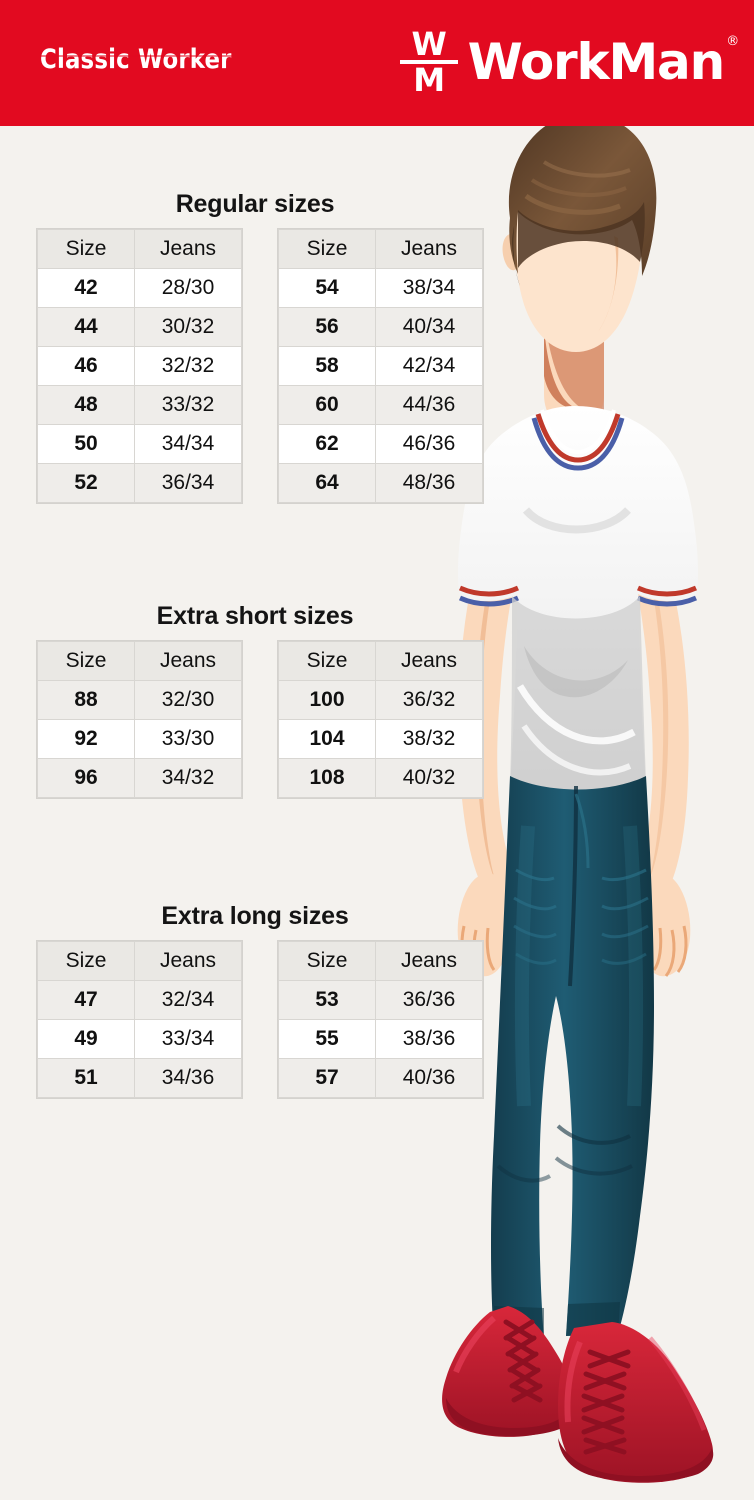 The image size is (754, 1500). I want to click on cell-jeans: 36/36, so click(429, 1000).